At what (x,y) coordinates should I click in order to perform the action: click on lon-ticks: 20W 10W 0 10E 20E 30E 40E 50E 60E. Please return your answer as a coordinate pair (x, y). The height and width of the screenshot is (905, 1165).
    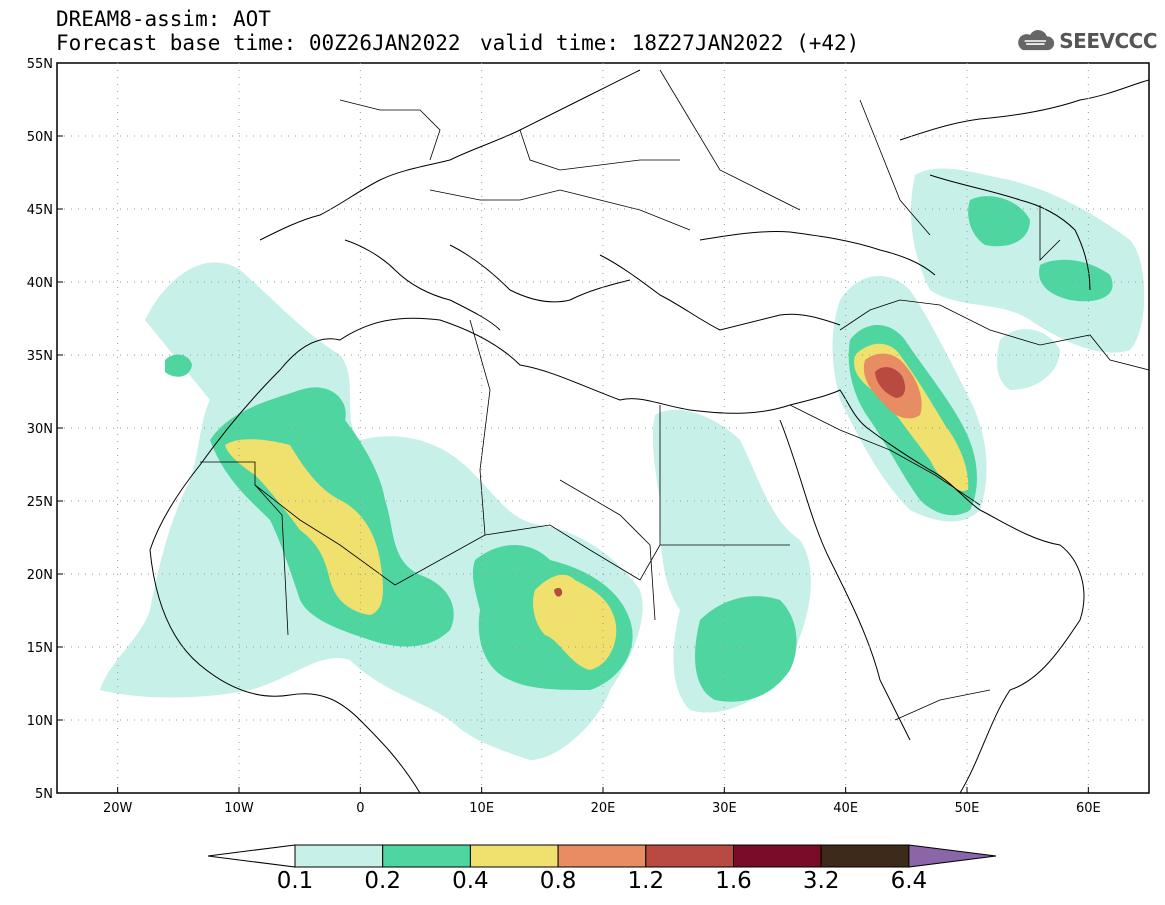
    Looking at the image, I should click on (602, 801).